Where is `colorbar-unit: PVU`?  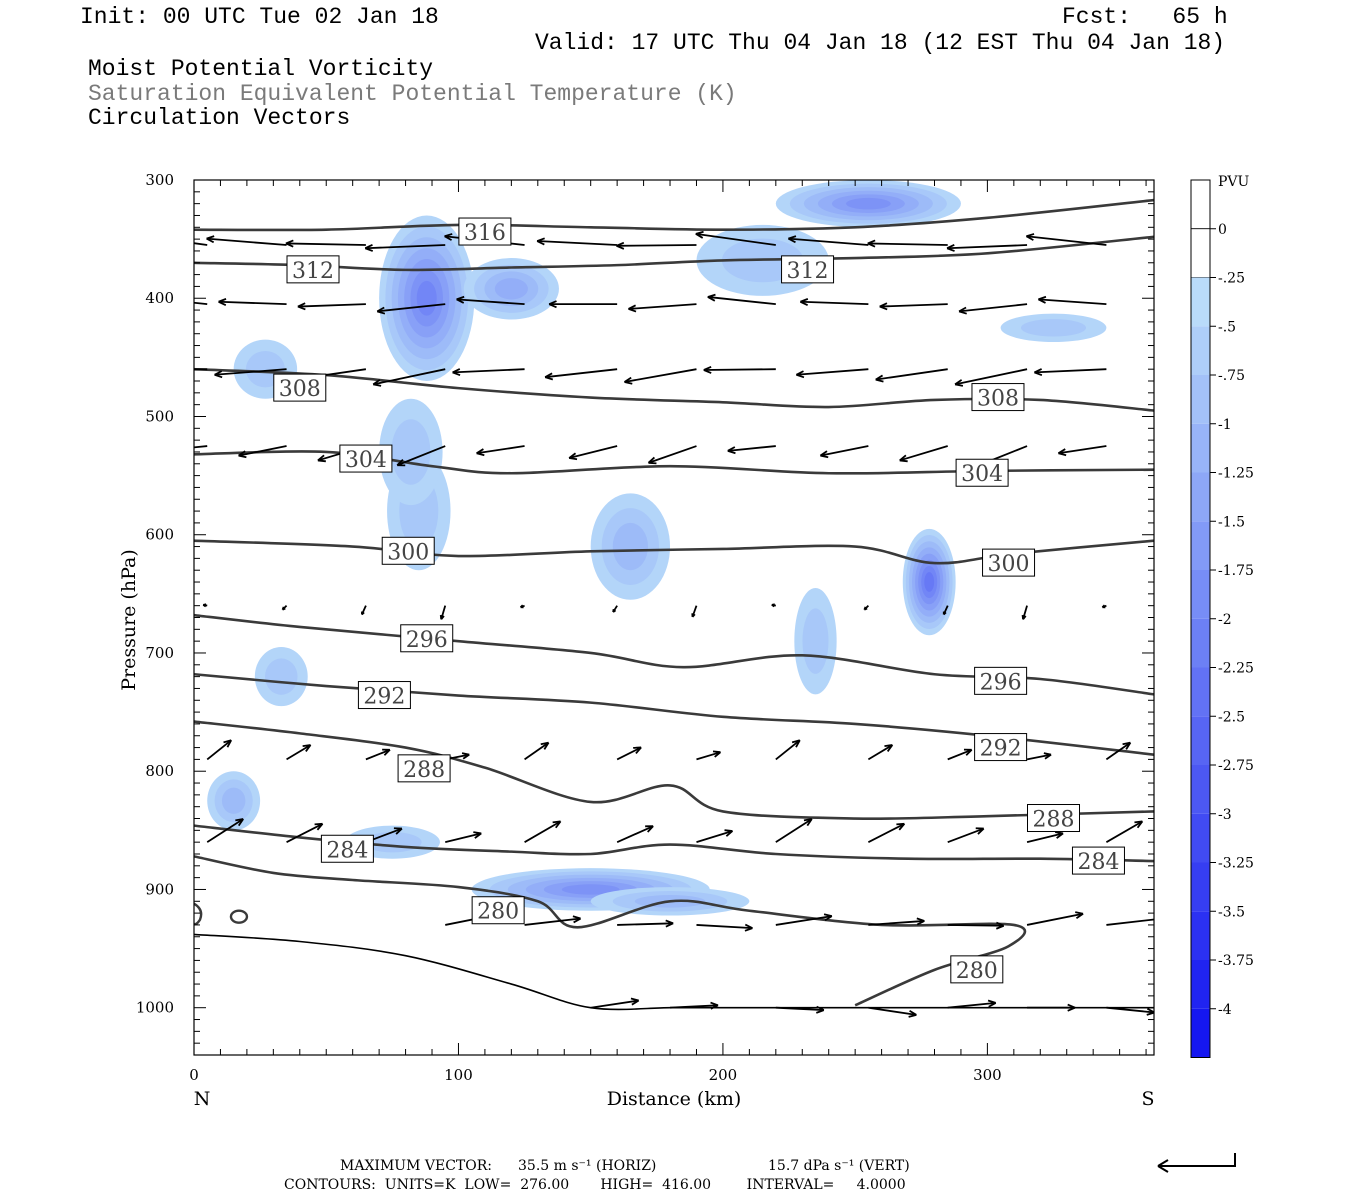
colorbar-unit: PVU is located at coordinates (1234, 182).